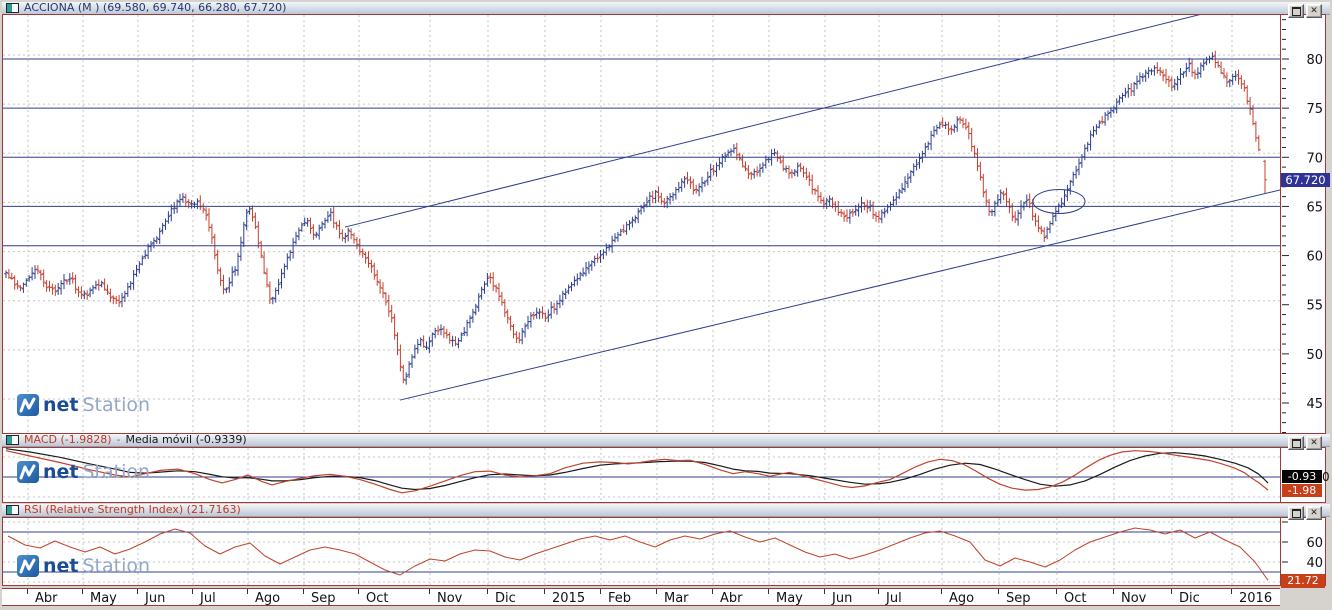 This screenshot has height=610, width=1332. I want to click on time-axis-label: Mar, so click(676, 598).